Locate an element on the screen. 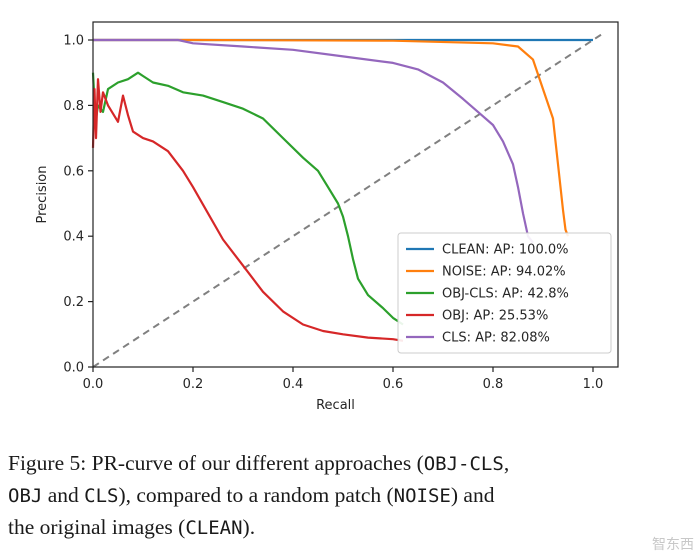  y-tick-label: 1.0 is located at coordinates (73, 41).